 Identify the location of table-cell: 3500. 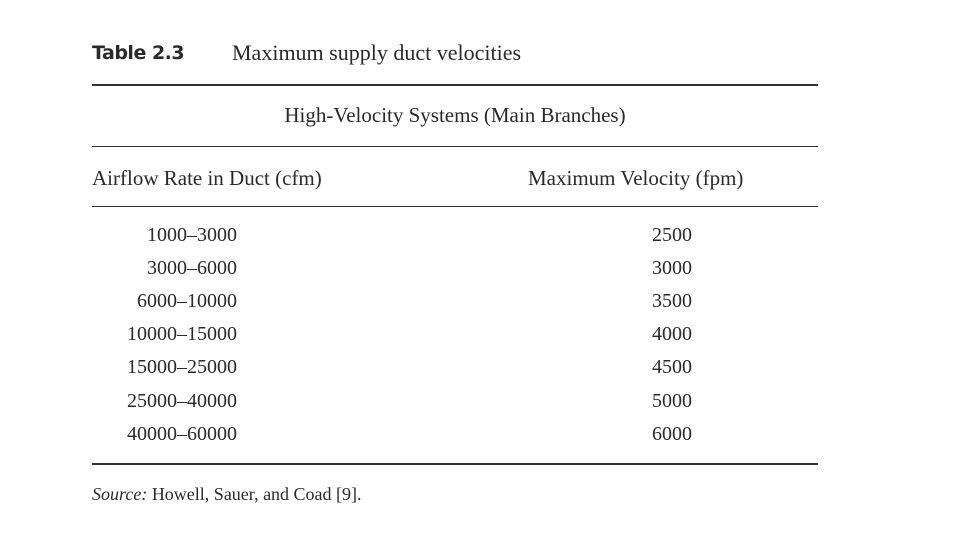
(672, 301).